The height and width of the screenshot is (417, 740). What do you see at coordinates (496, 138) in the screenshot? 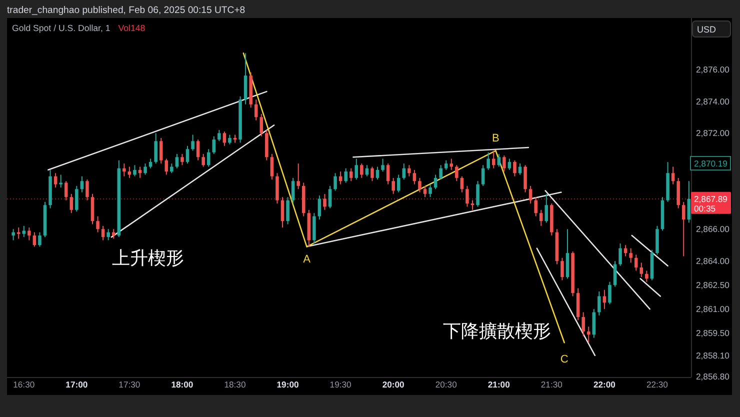
I see `annotation: B` at bounding box center [496, 138].